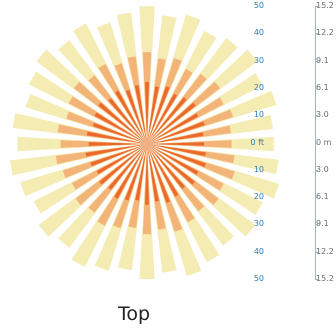 Image resolution: width=336 pixels, height=331 pixels. Describe the element at coordinates (257, 142) in the screenshot. I see `scale-feet-label: 0 ft` at that location.